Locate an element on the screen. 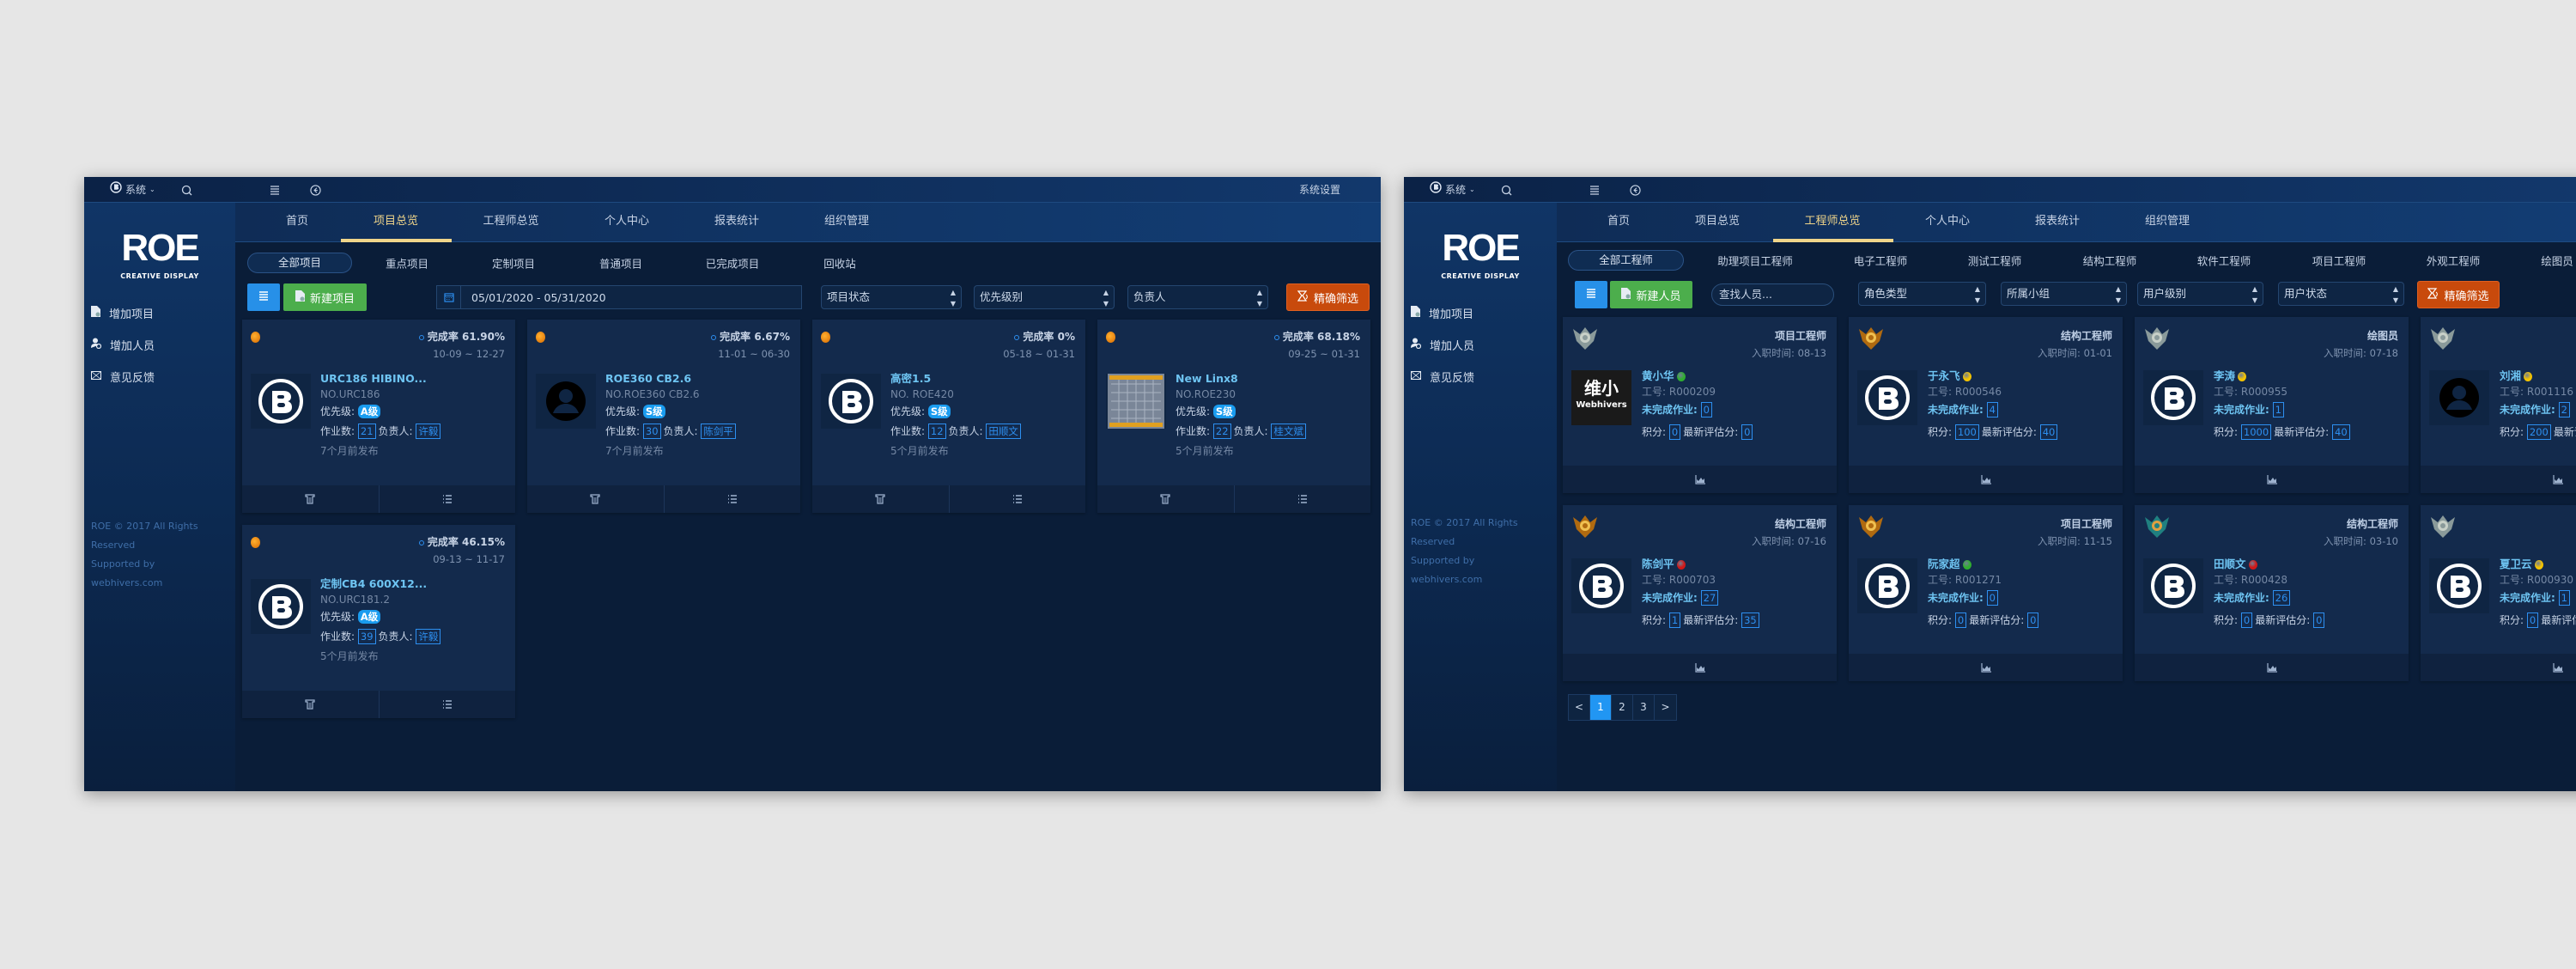 This screenshot has height=969, width=2576. prev-page-button: < is located at coordinates (1579, 707).